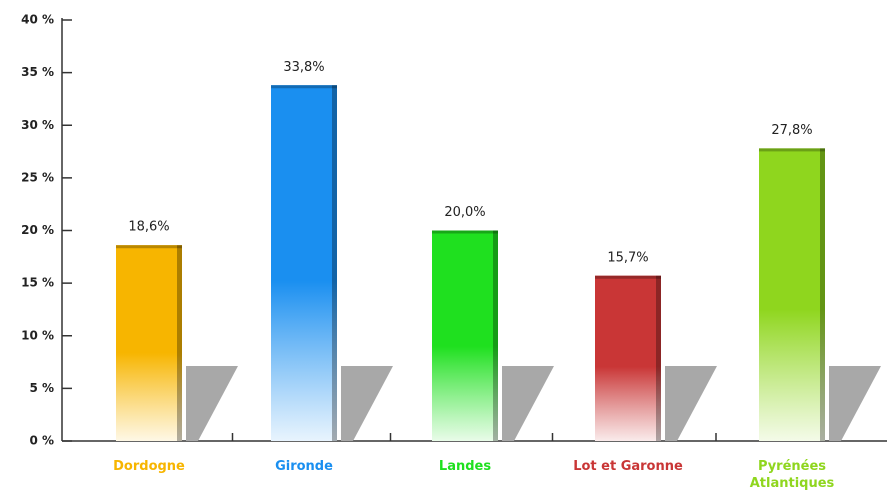 The width and height of the screenshot is (887, 501). I want to click on y-tick-label: 10 %, so click(37, 335).